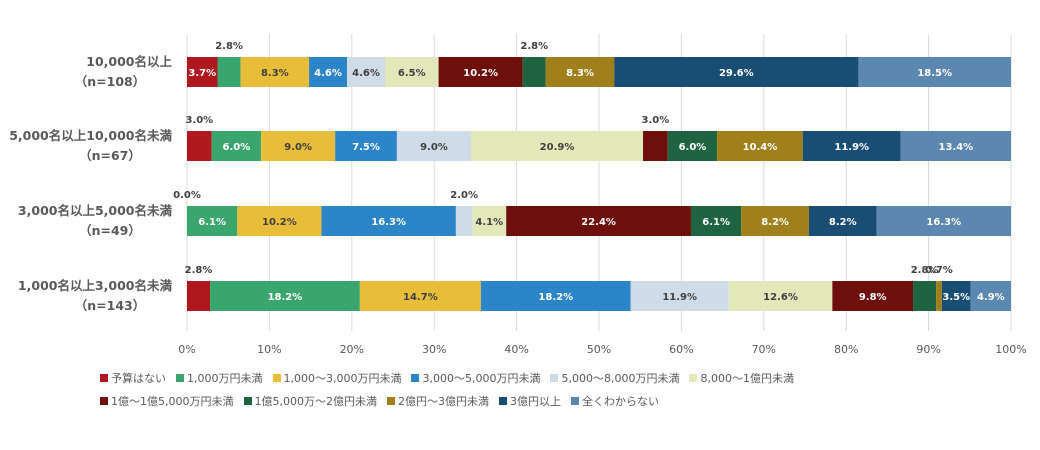  Describe the element at coordinates (760, 147) in the screenshot. I see `data-label: 10.4%` at that location.